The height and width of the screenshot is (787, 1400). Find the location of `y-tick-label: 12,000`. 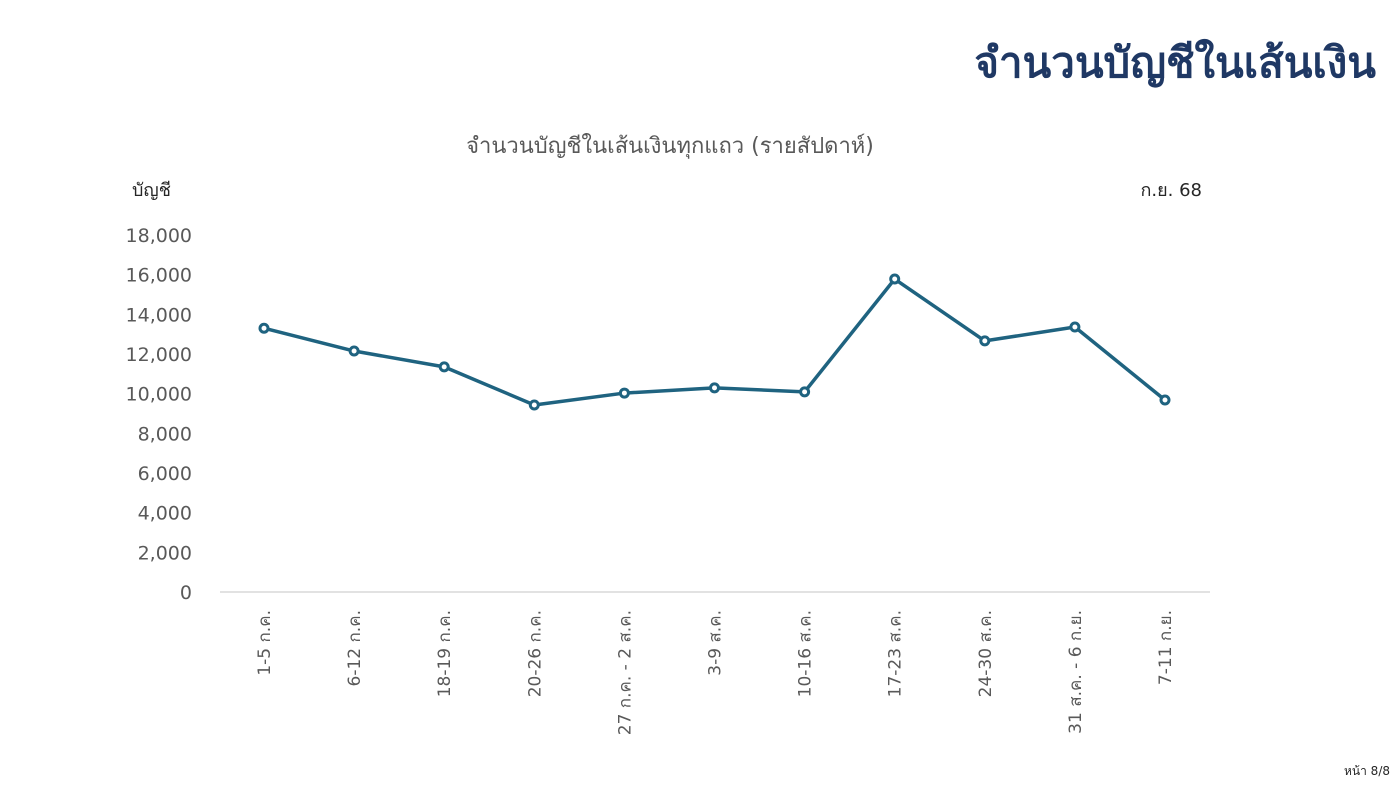

y-tick-label: 12,000 is located at coordinates (159, 355).